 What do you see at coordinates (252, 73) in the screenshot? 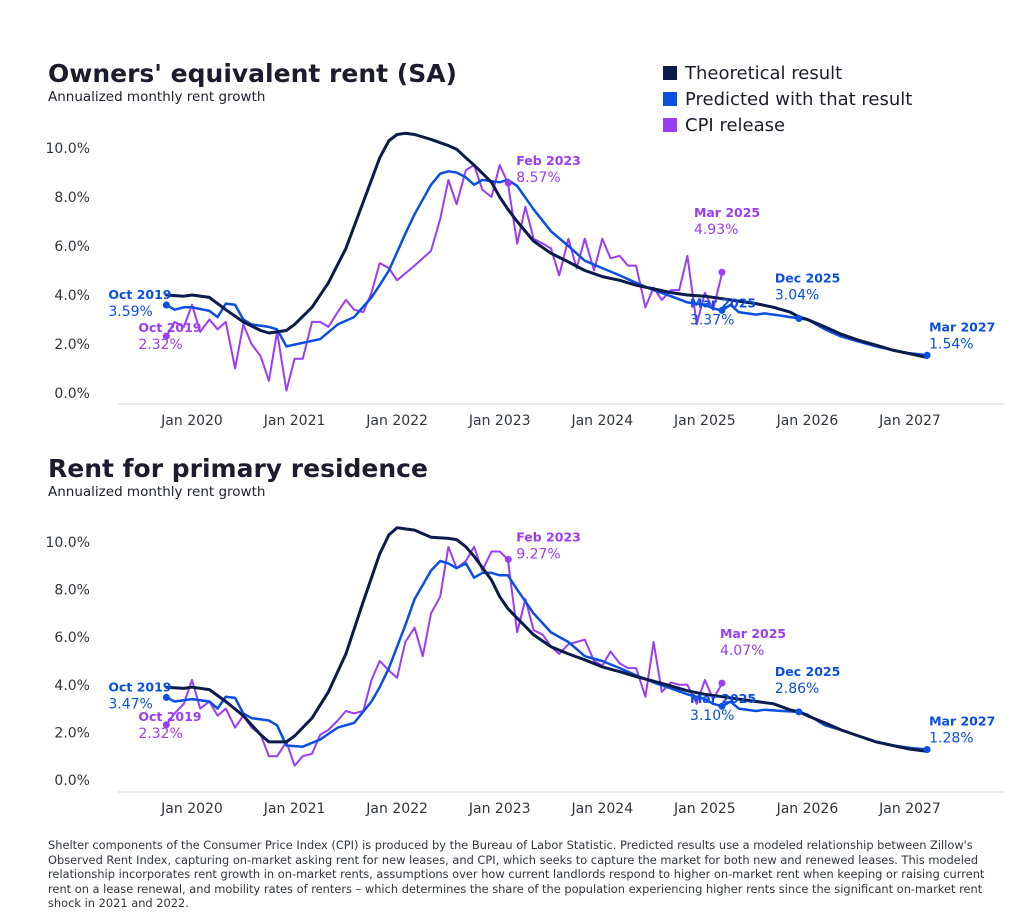
I see `chart-title: Owners' equivalent rent (SA)` at bounding box center [252, 73].